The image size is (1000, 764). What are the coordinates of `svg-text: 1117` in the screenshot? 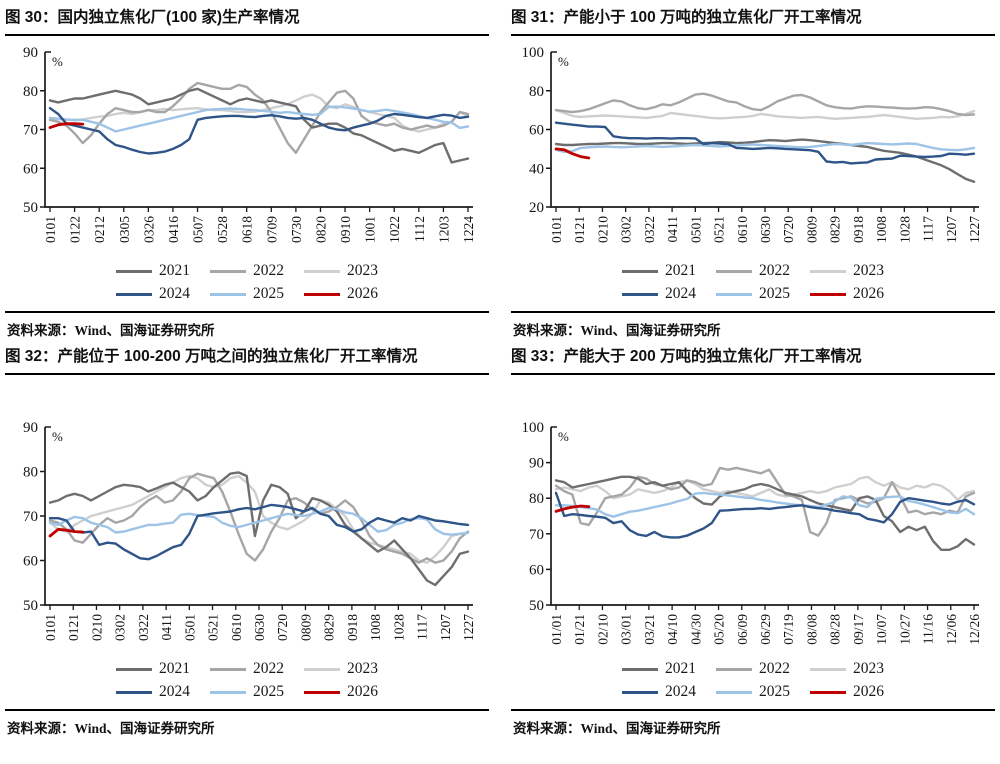 It's located at (928, 229).